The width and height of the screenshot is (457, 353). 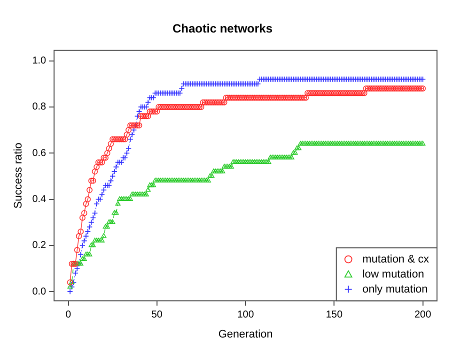 I want to click on y-tick-label: 0.6, so click(x=39, y=153).